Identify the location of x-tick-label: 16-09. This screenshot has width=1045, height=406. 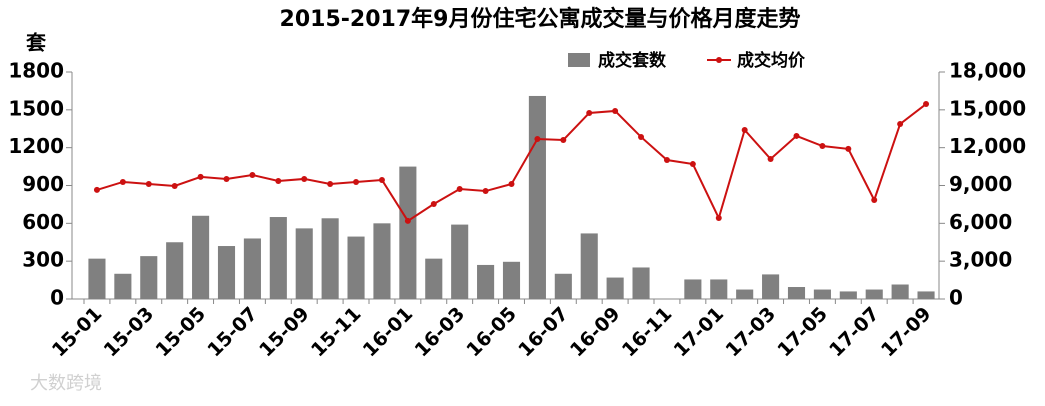
(595, 332).